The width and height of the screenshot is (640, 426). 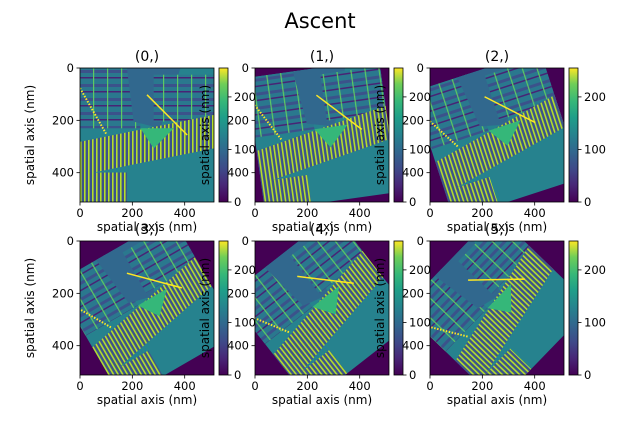 What do you see at coordinates (147, 57) in the screenshot?
I see `subplot-title: (0,)` at bounding box center [147, 57].